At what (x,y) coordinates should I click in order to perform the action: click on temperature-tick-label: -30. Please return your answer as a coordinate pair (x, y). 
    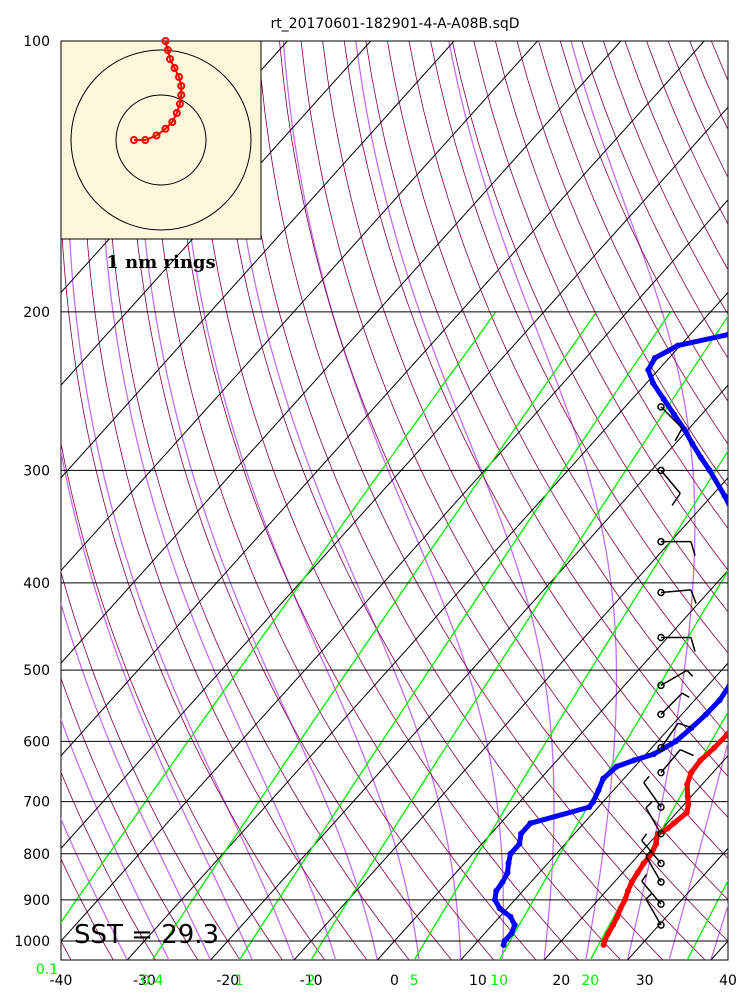
    Looking at the image, I should click on (144, 981).